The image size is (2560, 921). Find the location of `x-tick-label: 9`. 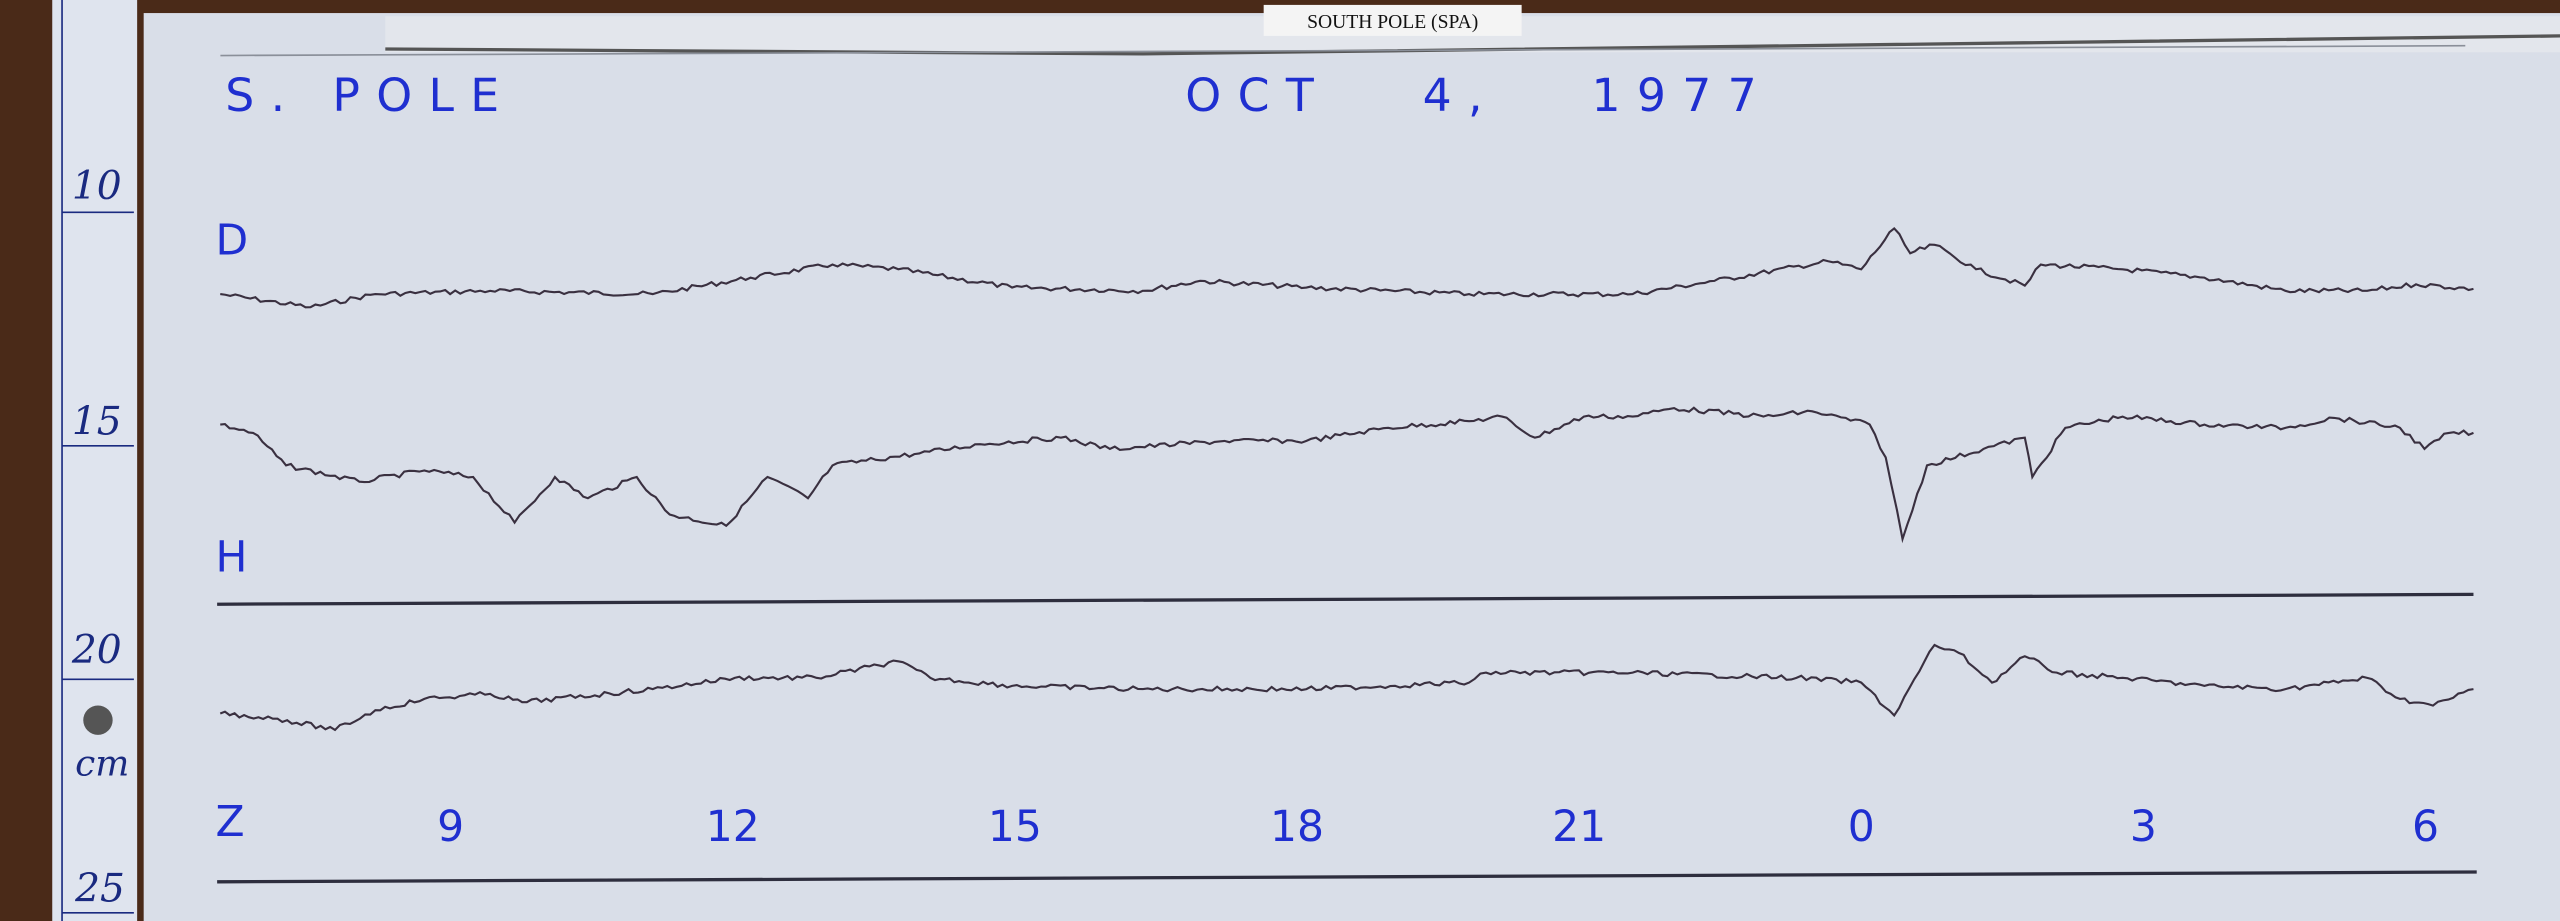

x-tick-label: 9 is located at coordinates (450, 827).